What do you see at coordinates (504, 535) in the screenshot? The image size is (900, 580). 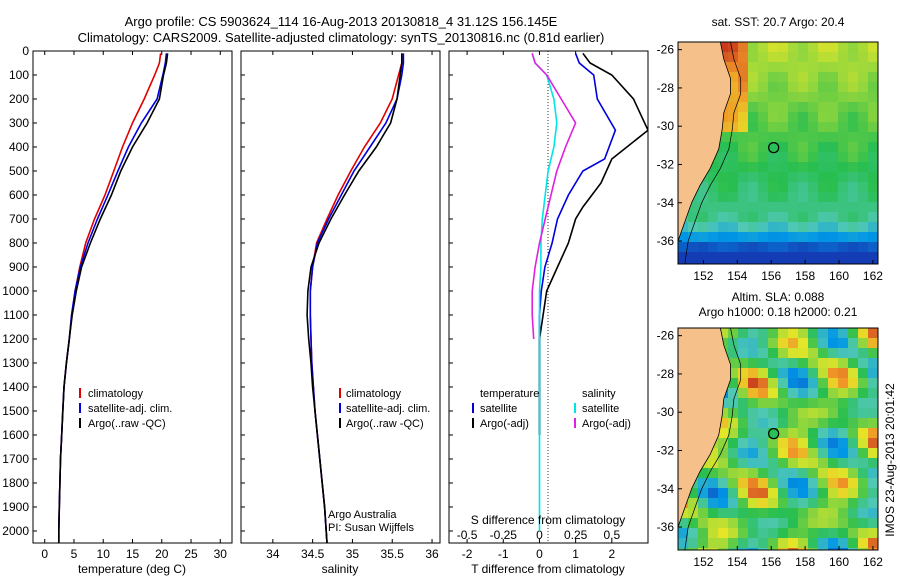 I see `diff-salinity-tick-label: -0.25` at bounding box center [504, 535].